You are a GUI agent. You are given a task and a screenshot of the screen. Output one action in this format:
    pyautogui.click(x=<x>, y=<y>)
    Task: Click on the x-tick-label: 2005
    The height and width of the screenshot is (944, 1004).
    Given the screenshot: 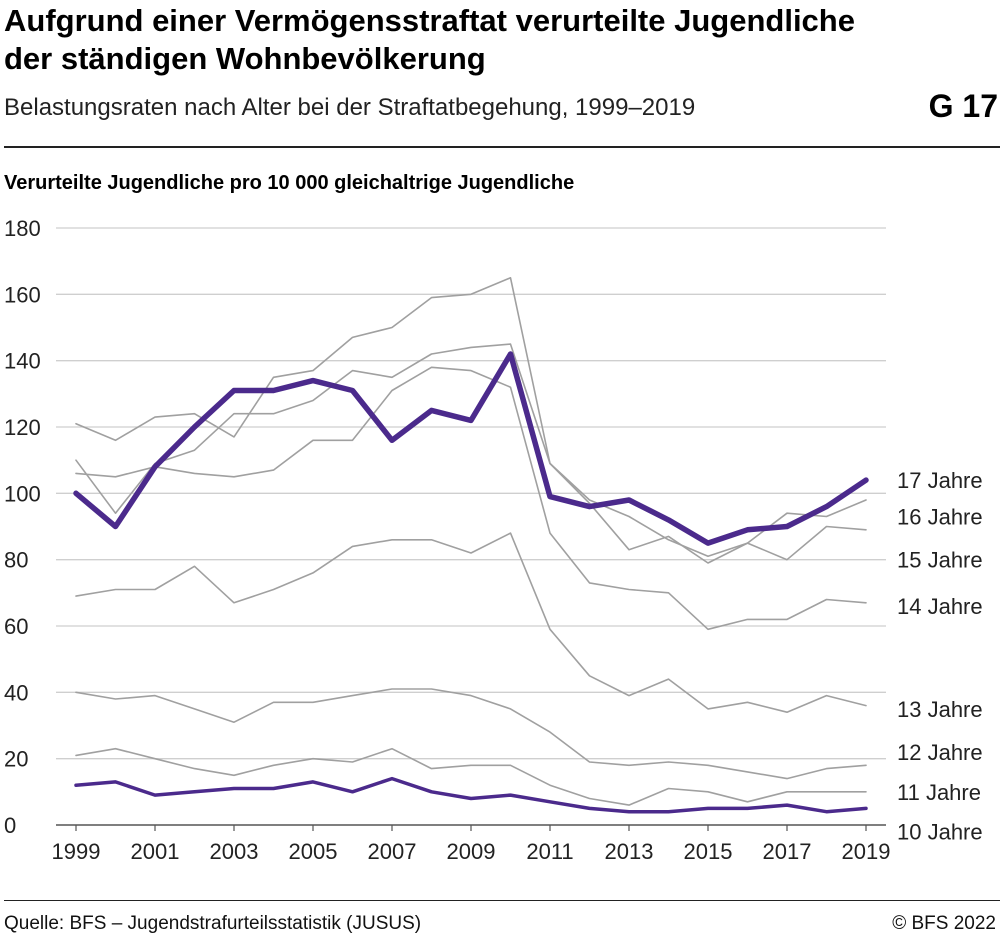 What is the action you would take?
    pyautogui.click(x=313, y=851)
    